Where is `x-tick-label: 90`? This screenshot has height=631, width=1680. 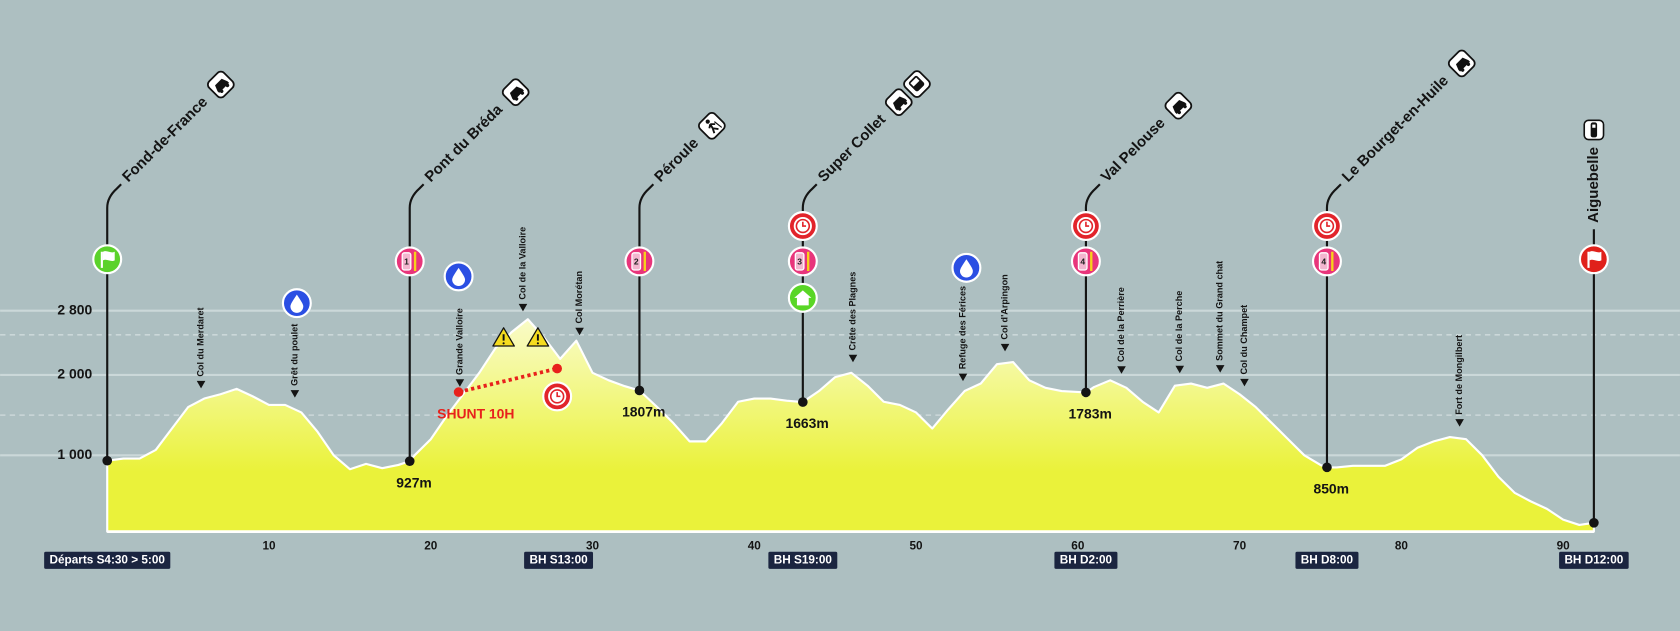
x-tick-label: 90 is located at coordinates (1564, 545).